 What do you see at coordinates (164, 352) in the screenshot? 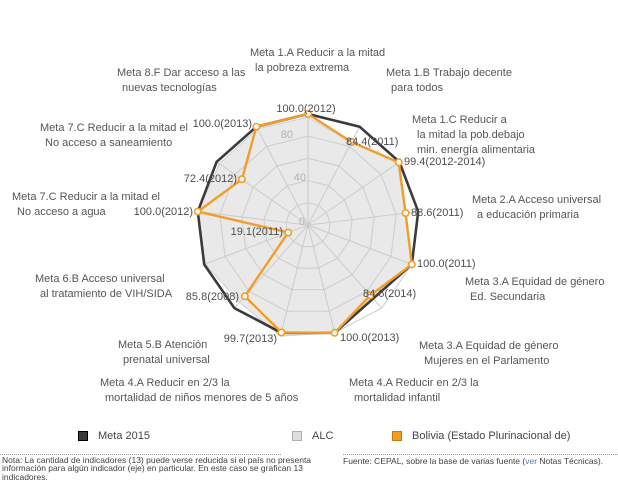
I see `axis-label-8: Meta 5.B Atención prenatal universal` at bounding box center [164, 352].